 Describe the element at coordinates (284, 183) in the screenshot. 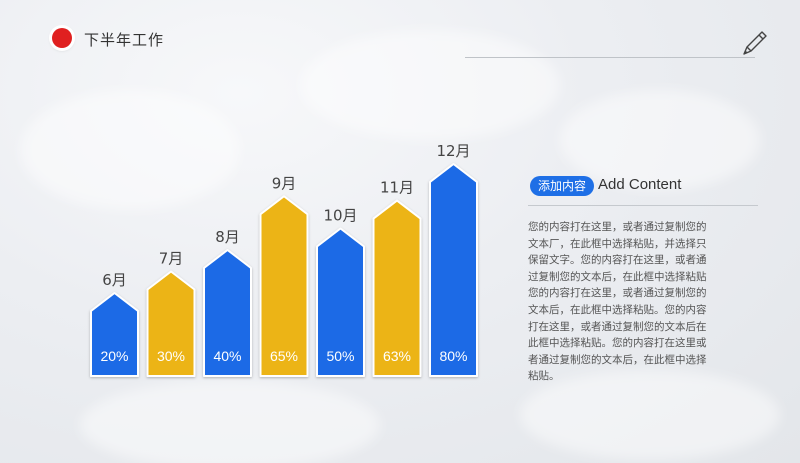

I see `category-label-4: 9月` at that location.